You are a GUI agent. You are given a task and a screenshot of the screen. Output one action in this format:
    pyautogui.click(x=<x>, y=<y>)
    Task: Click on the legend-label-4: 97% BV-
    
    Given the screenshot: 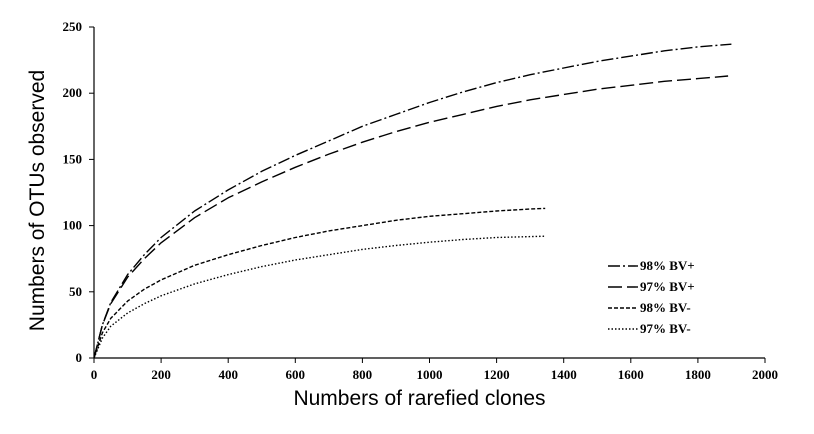 What is the action you would take?
    pyautogui.click(x=665, y=328)
    